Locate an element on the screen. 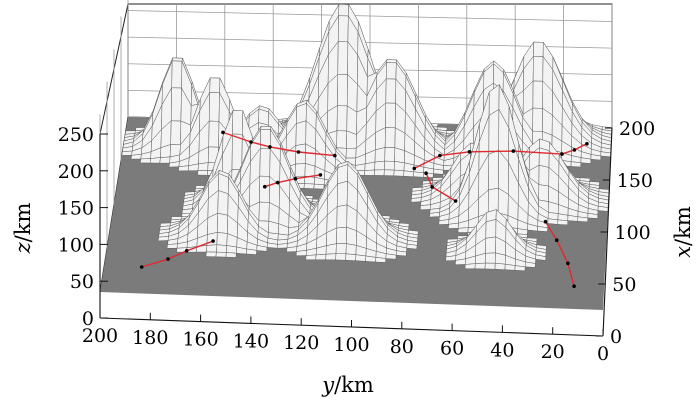 The width and height of the screenshot is (700, 401). z-tick-label: 200 is located at coordinates (76, 172).